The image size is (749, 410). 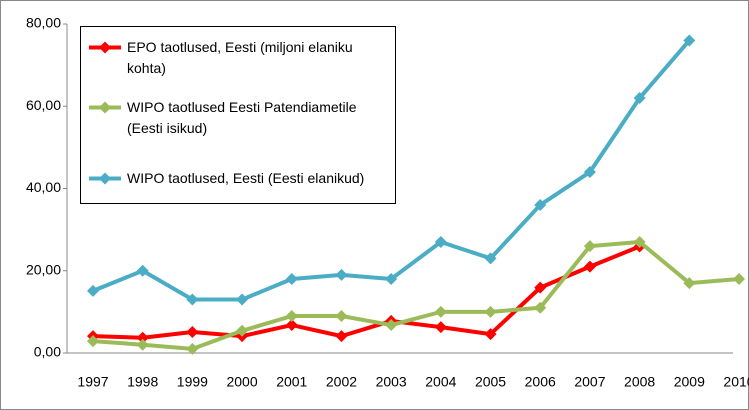 I want to click on y-tick-label: 60,00, so click(x=43, y=105).